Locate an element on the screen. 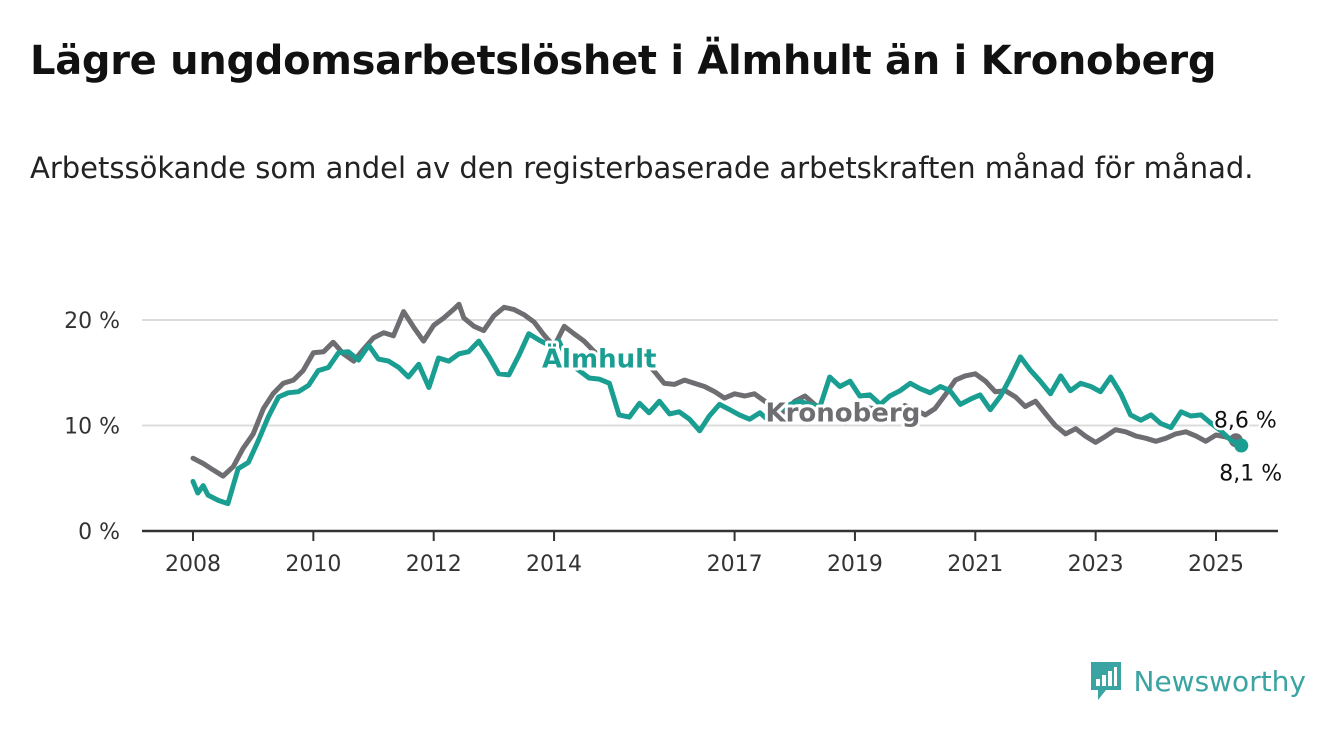 This screenshot has height=734, width=1340. x-tick-label: 2023 is located at coordinates (1096, 564).